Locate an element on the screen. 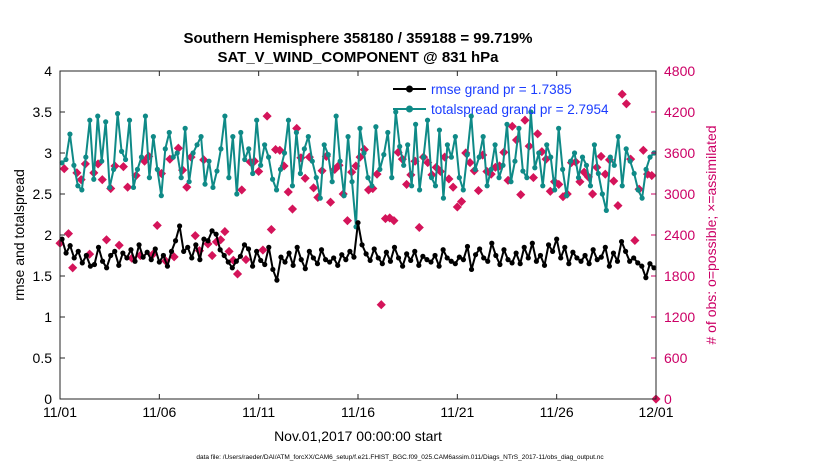 The width and height of the screenshot is (830, 470). y-tick-label-right: 3000 is located at coordinates (679, 194).